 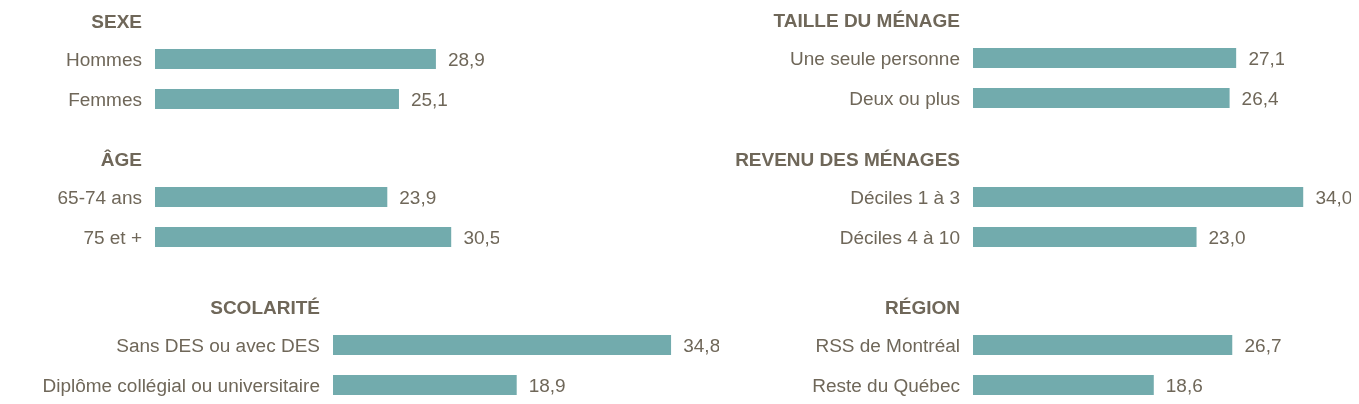 What do you see at coordinates (547, 385) in the screenshot?
I see `data-label: 18,9` at bounding box center [547, 385].